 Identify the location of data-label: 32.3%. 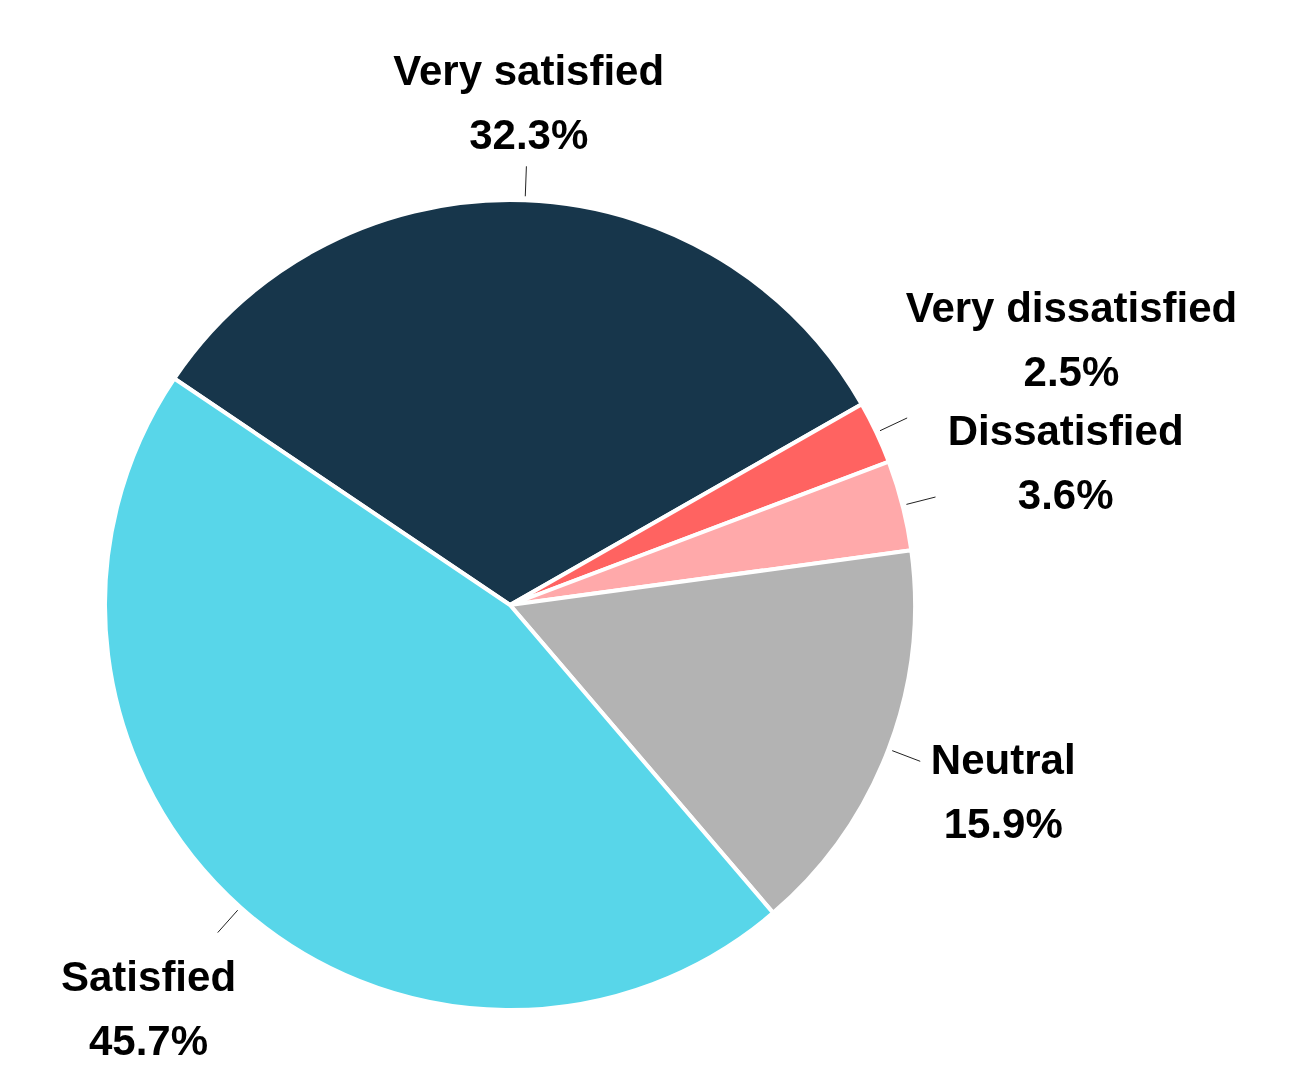
(529, 135).